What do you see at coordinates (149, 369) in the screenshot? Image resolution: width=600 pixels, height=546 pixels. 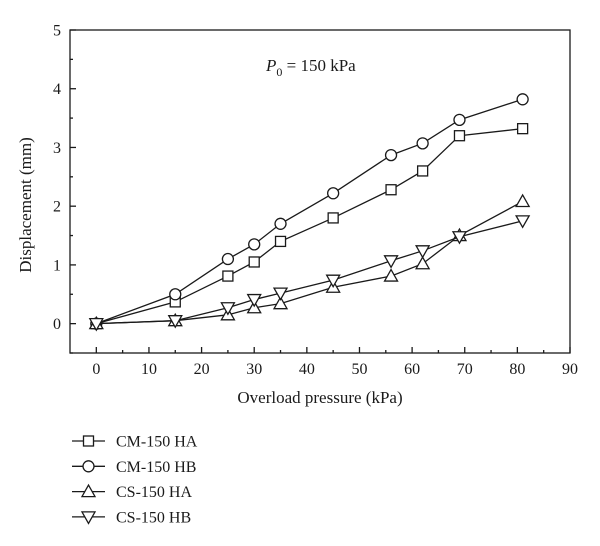 I see `x-tick-label: 10` at bounding box center [149, 369].